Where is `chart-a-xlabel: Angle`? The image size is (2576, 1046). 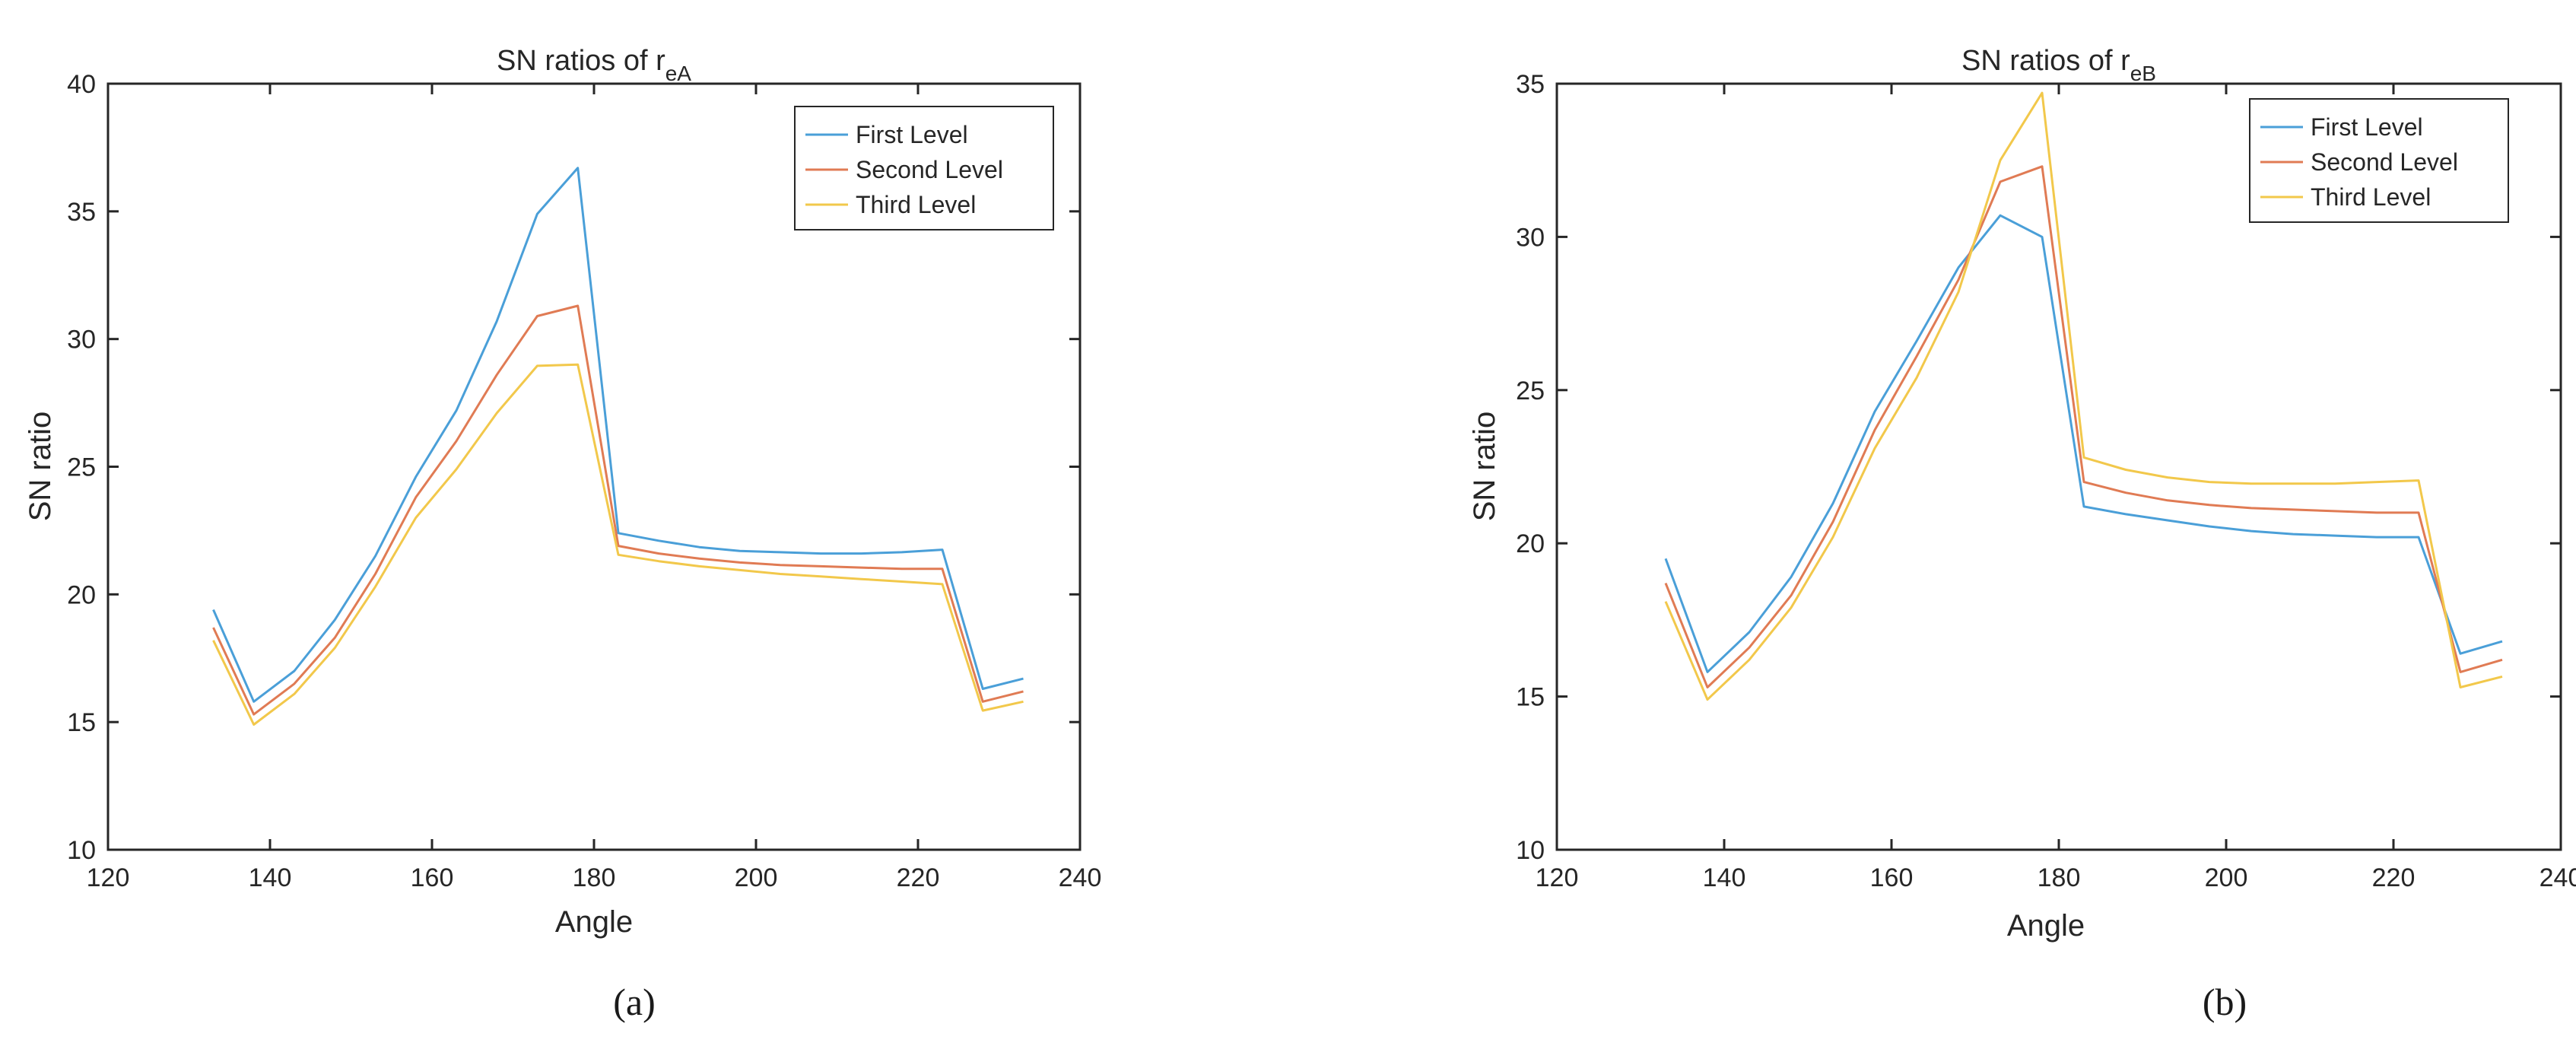
chart-a-xlabel: Angle is located at coordinates (594, 922).